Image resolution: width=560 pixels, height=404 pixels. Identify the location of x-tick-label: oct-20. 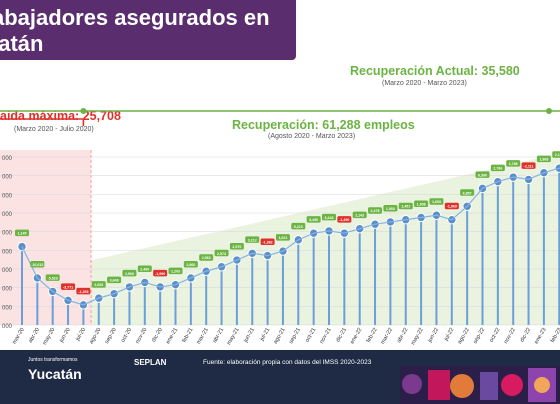
(126, 335).